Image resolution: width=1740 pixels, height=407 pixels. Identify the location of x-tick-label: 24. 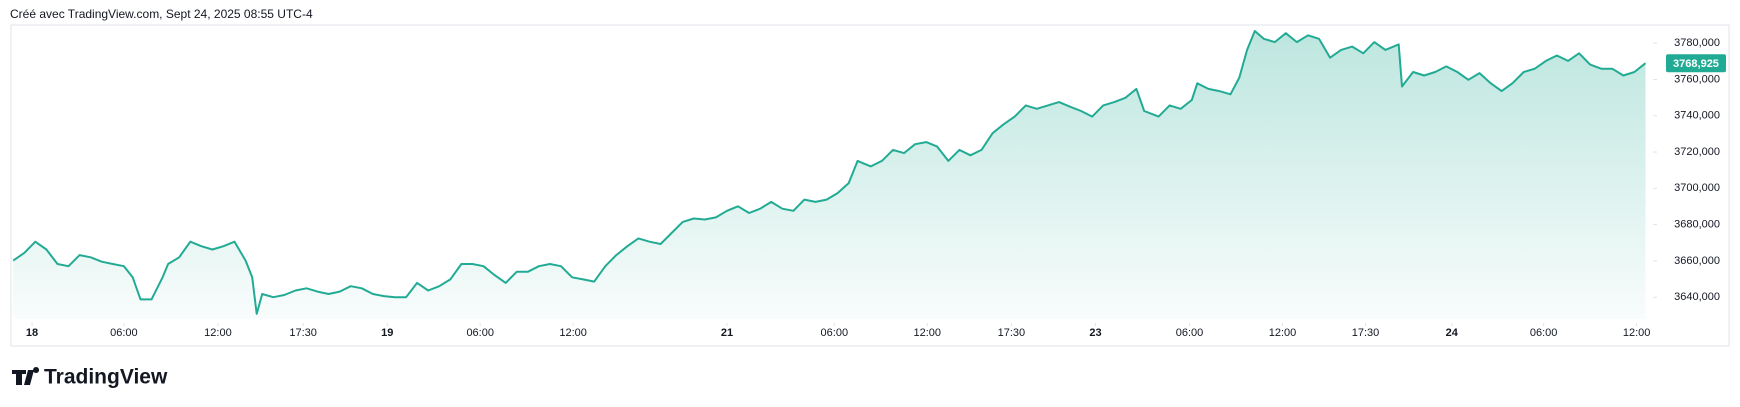
(1452, 333).